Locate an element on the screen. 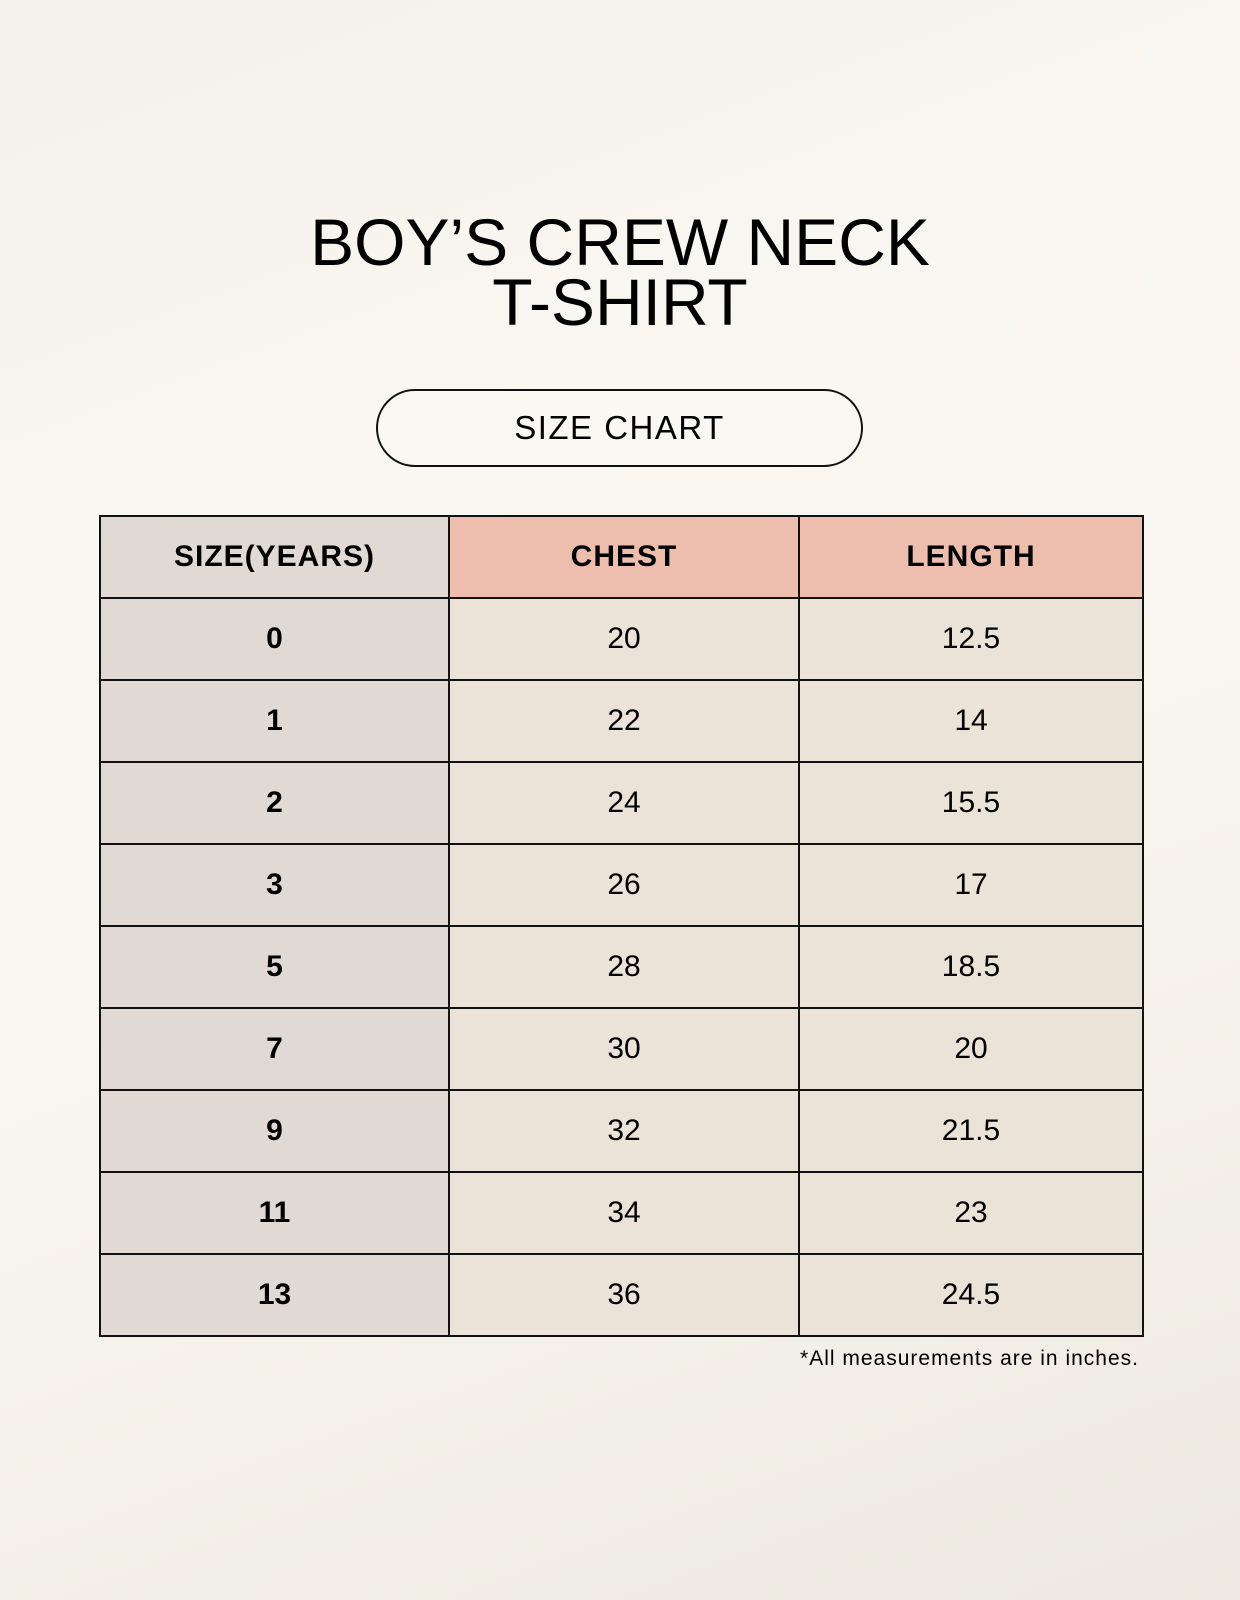 The width and height of the screenshot is (1240, 1600). table-row: 0 20 12.5 is located at coordinates (621, 639).